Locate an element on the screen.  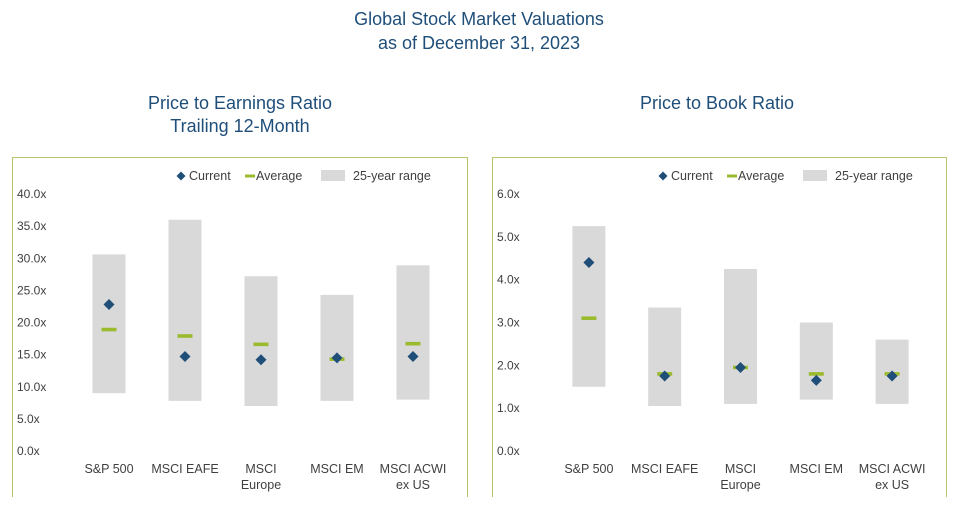
y-tick-label: 2.0x is located at coordinates (508, 365).